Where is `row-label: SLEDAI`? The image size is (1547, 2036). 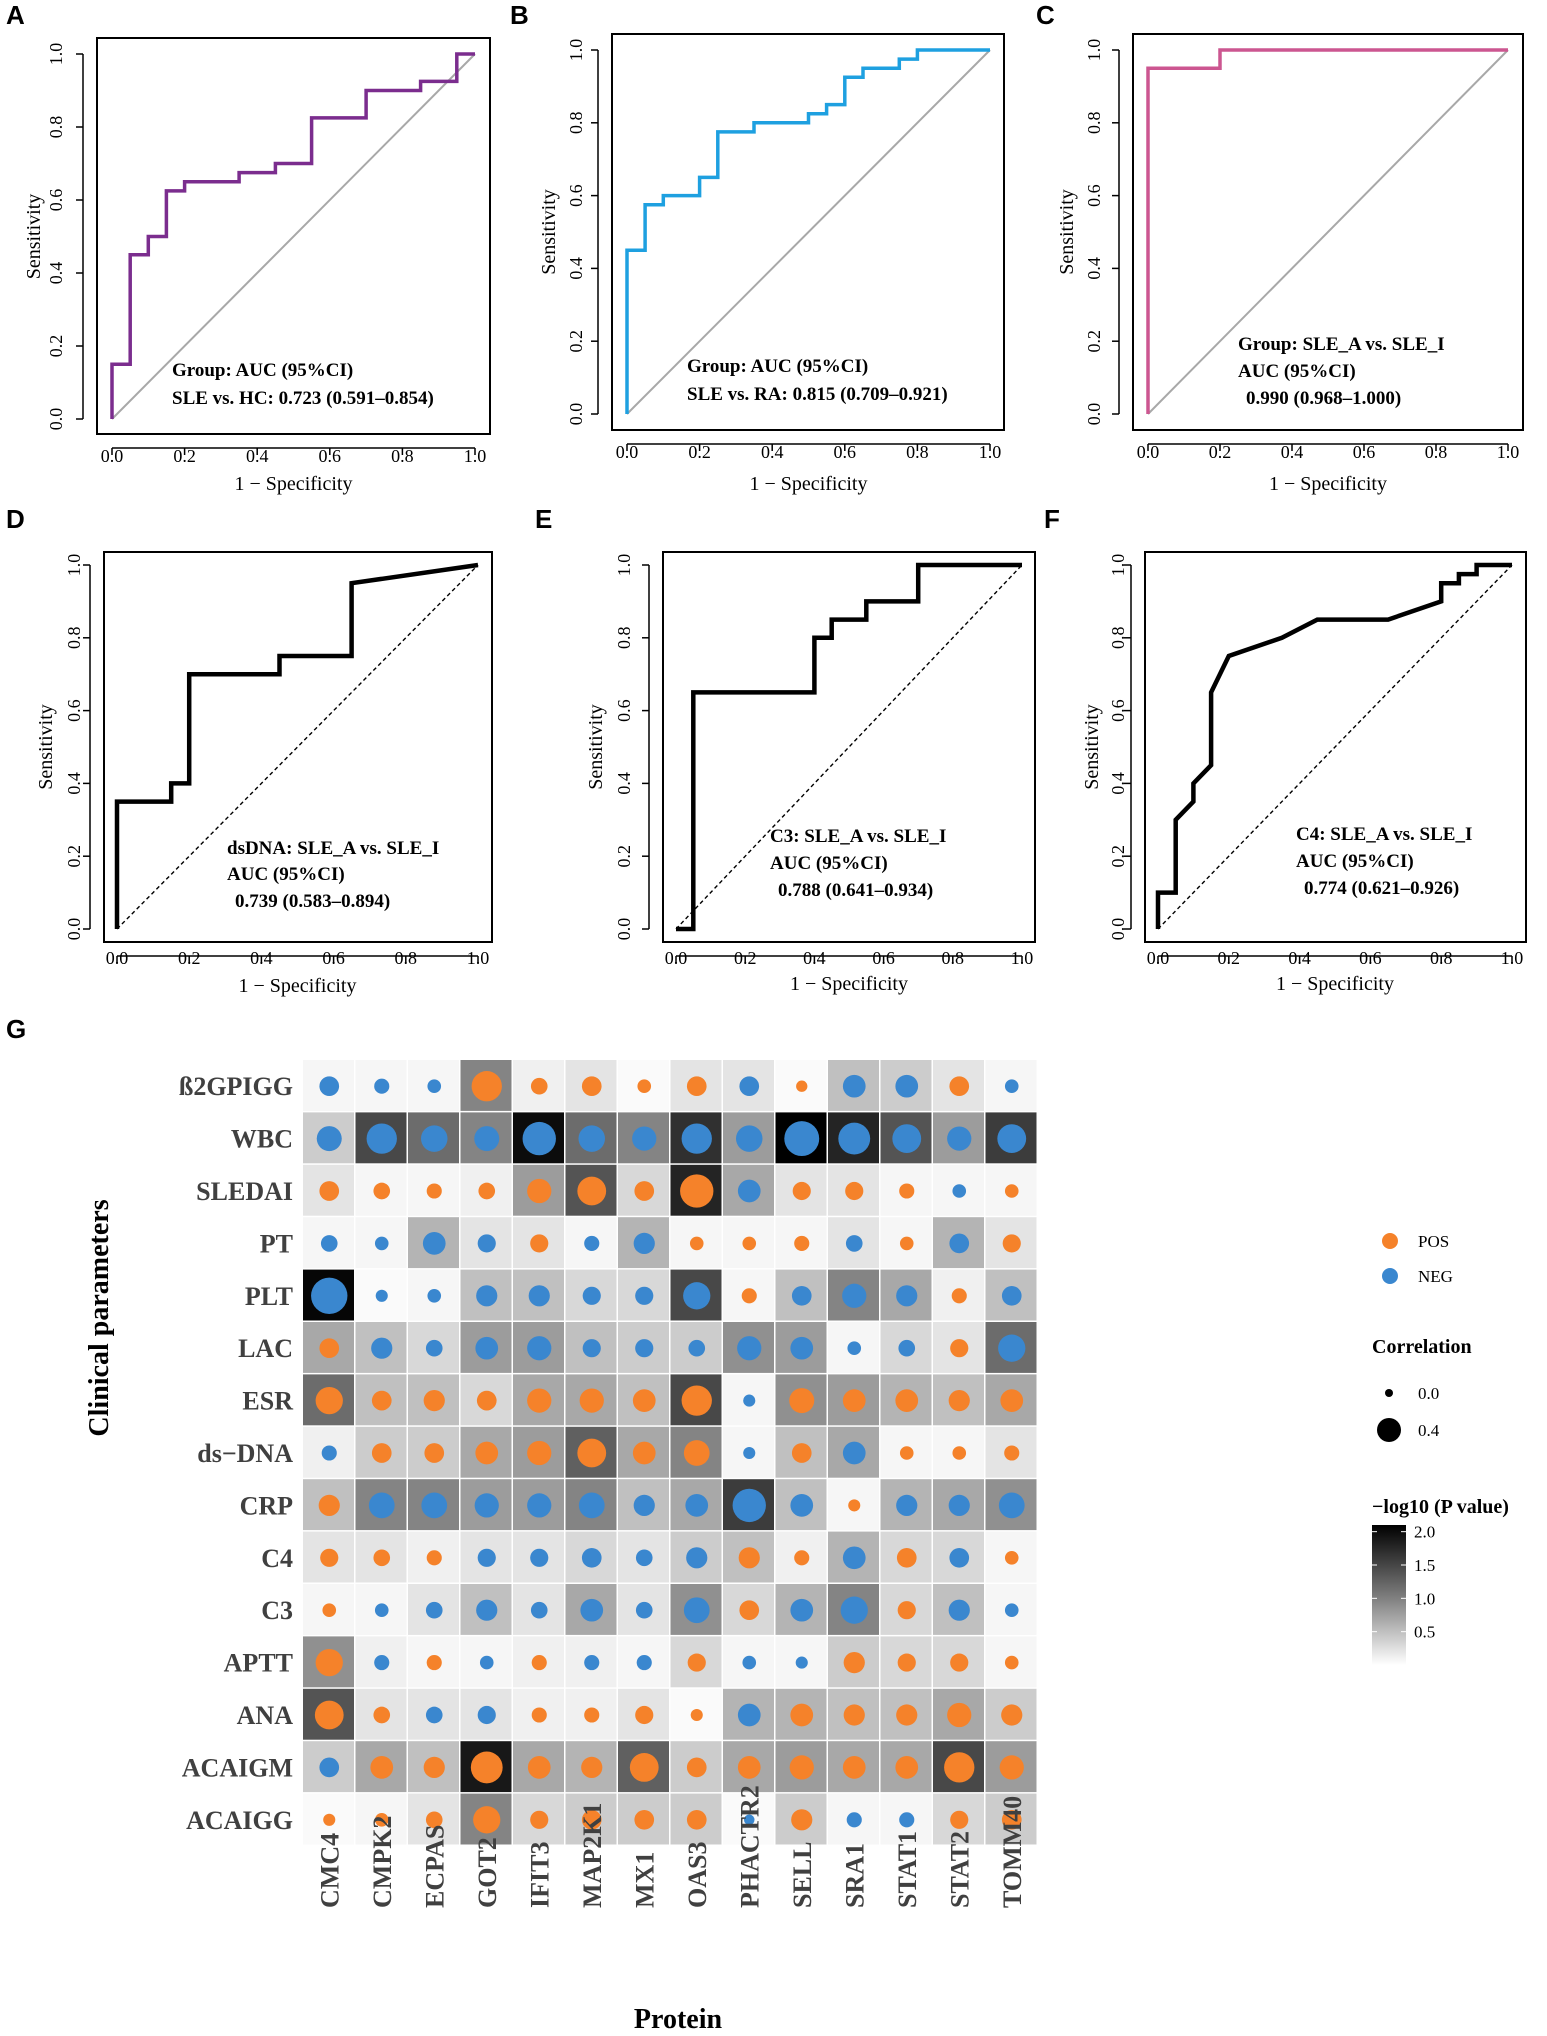
row-label: SLEDAI is located at coordinates (244, 1191).